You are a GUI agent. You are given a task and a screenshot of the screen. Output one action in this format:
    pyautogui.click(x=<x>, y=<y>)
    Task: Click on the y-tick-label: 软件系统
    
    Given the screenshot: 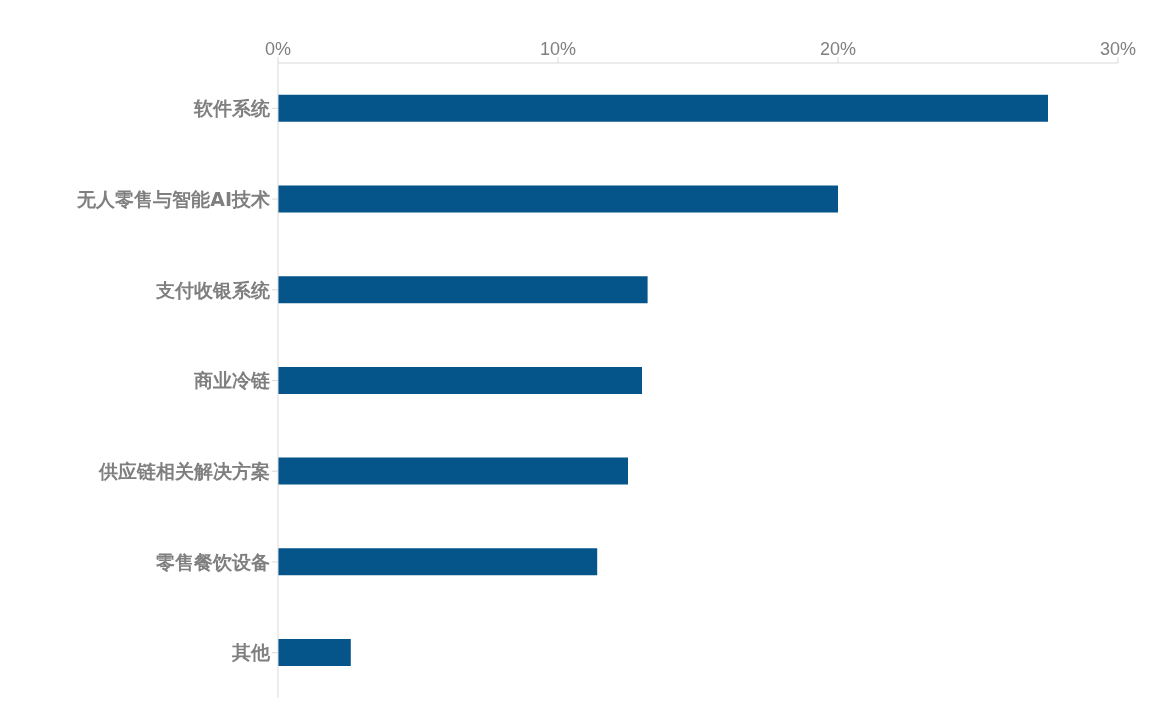 What is the action you would take?
    pyautogui.click(x=232, y=108)
    